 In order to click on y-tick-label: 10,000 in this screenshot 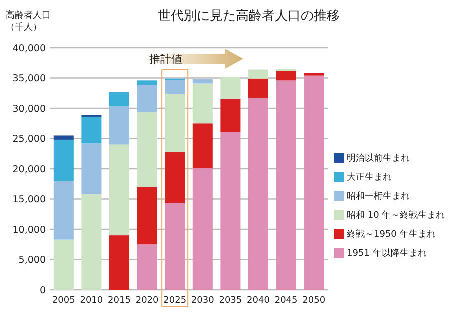, I will do `click(29, 230)`.